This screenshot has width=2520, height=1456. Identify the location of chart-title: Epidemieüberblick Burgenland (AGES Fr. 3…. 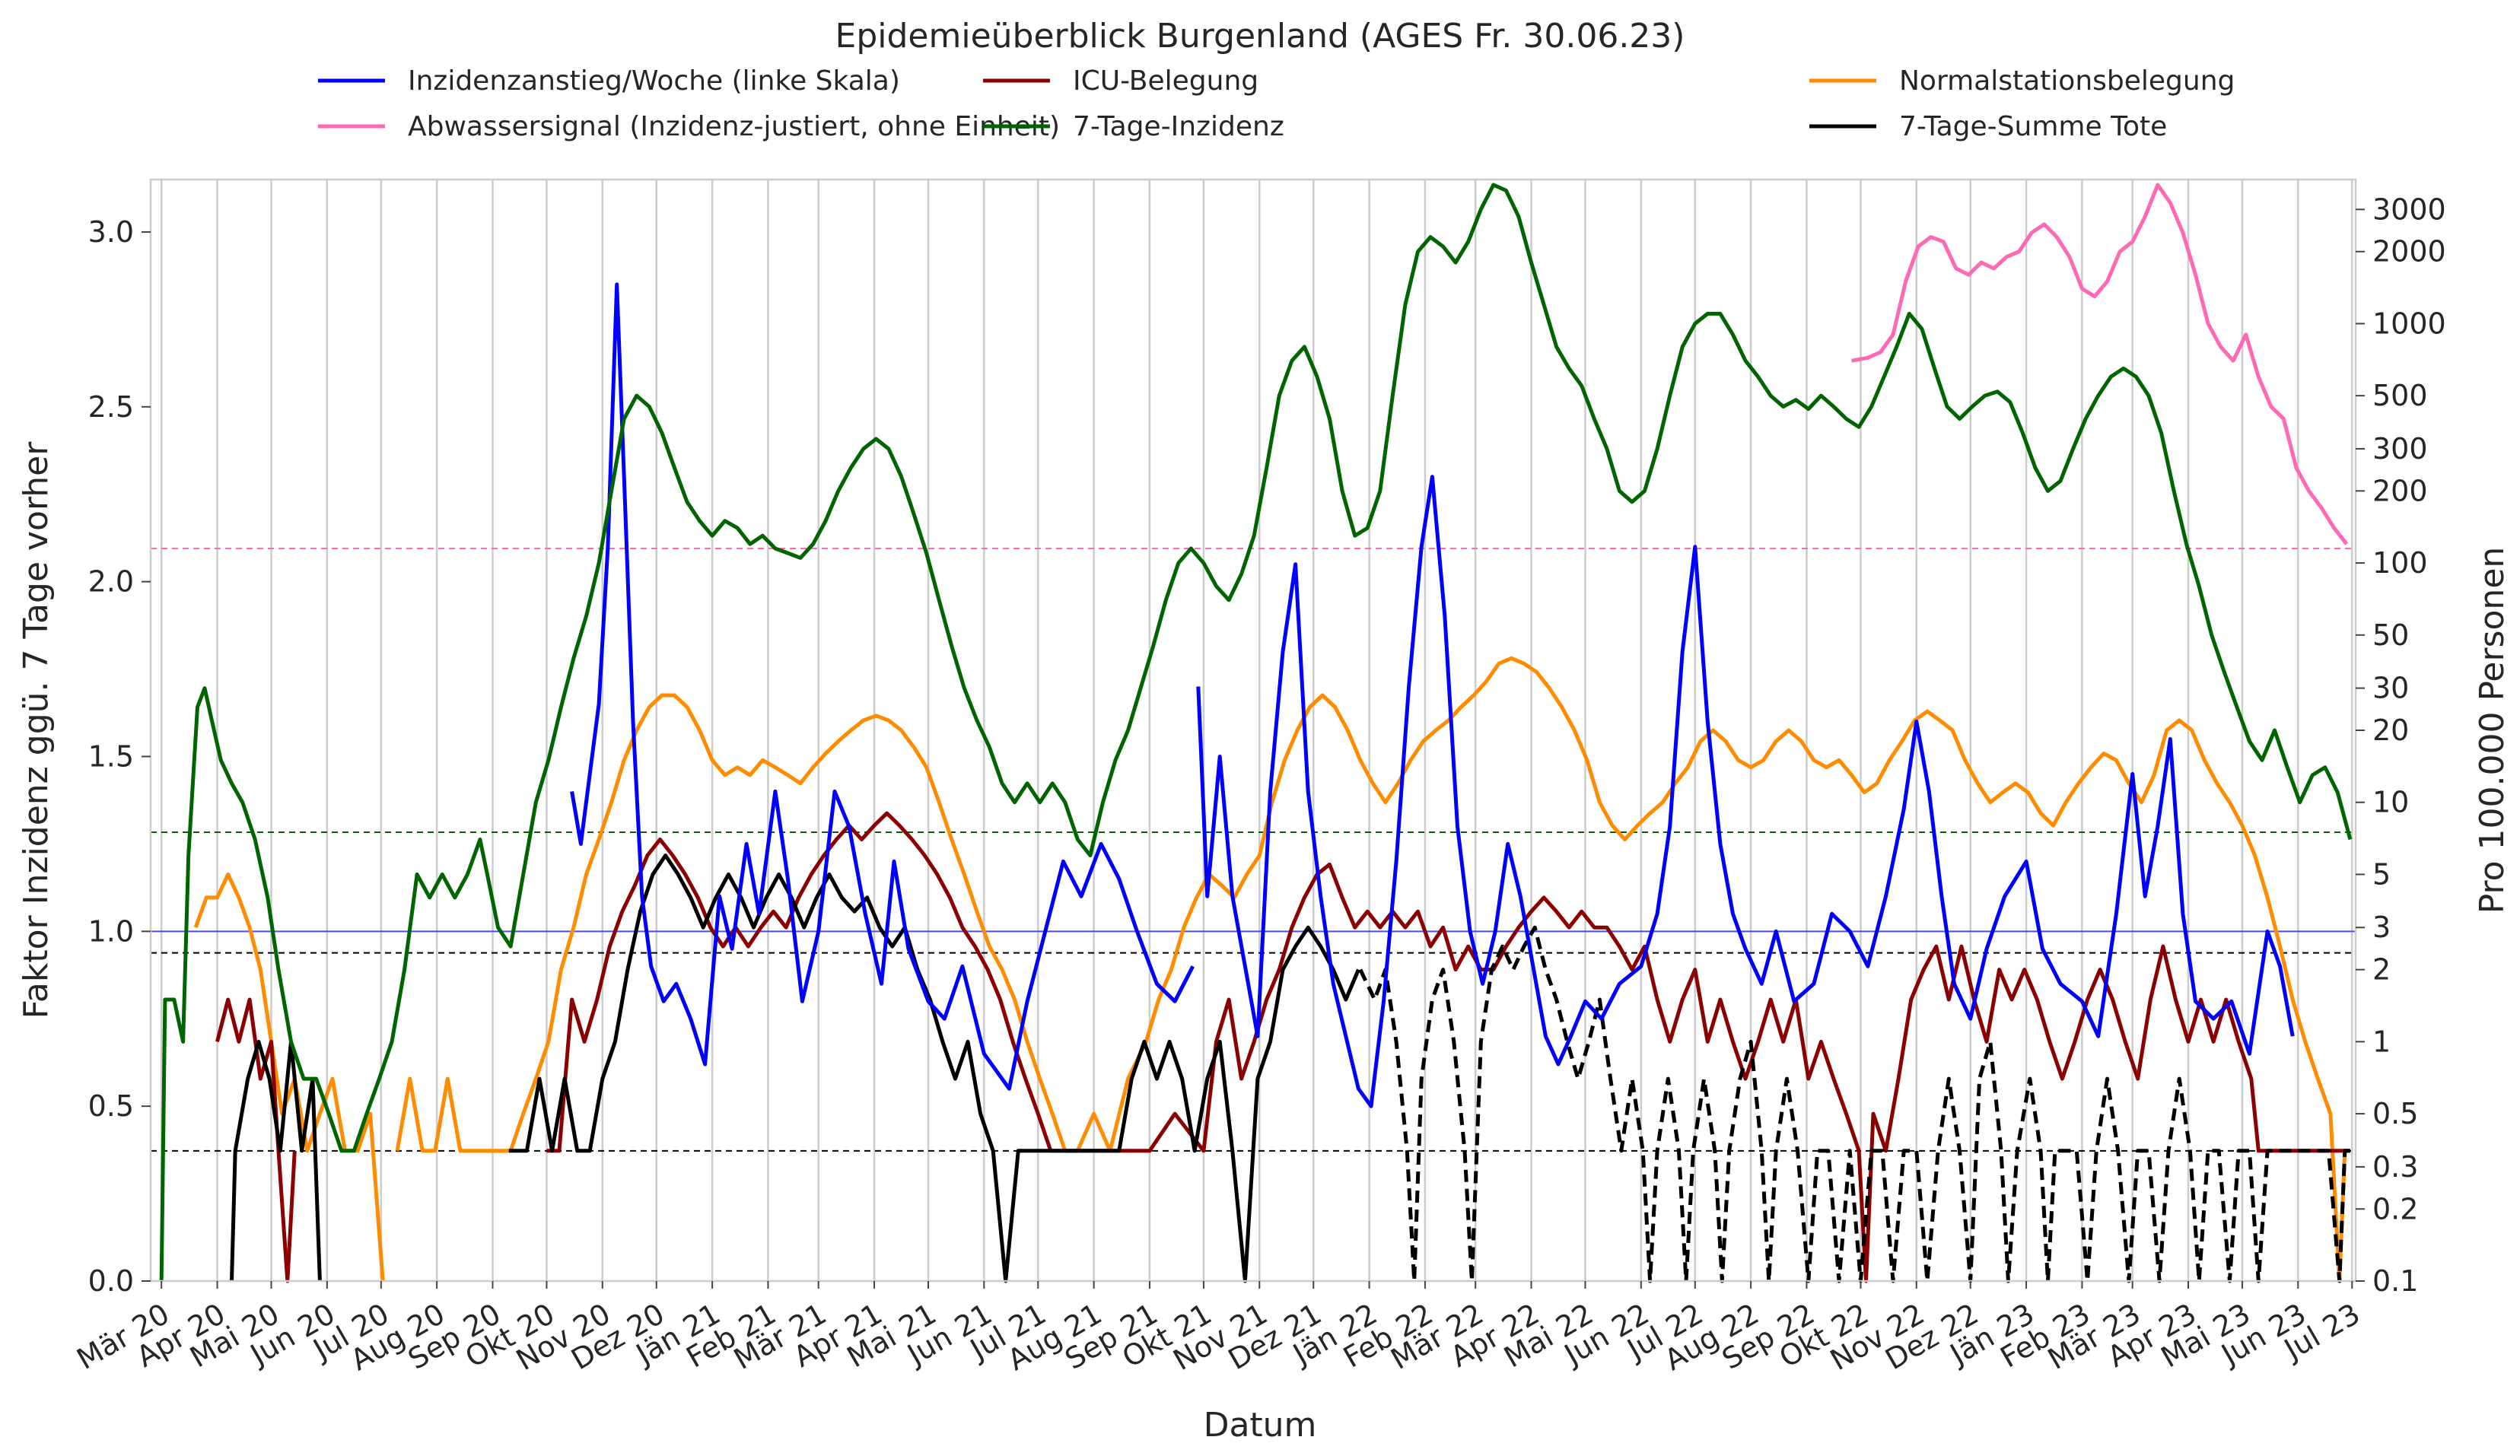
(1260, 36).